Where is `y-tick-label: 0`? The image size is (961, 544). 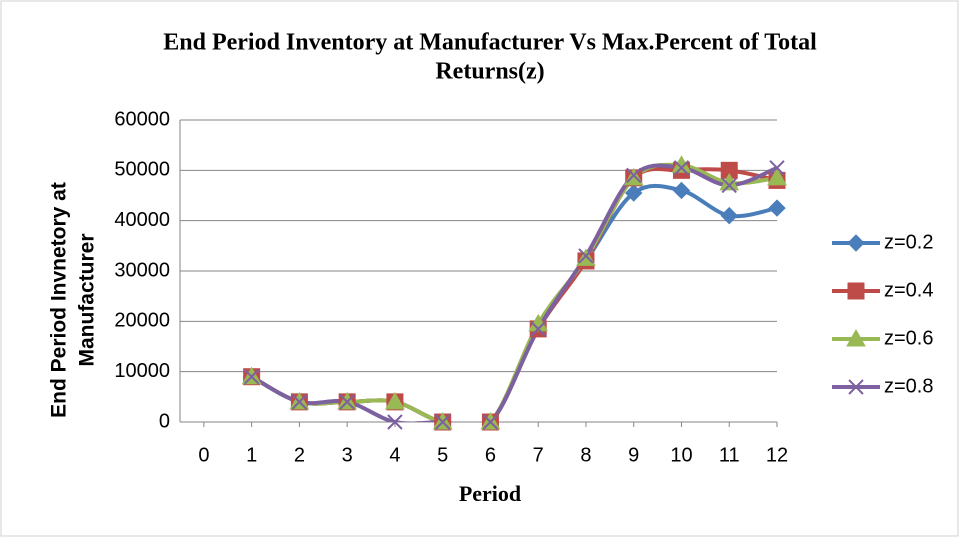
y-tick-label: 0 is located at coordinates (164, 421).